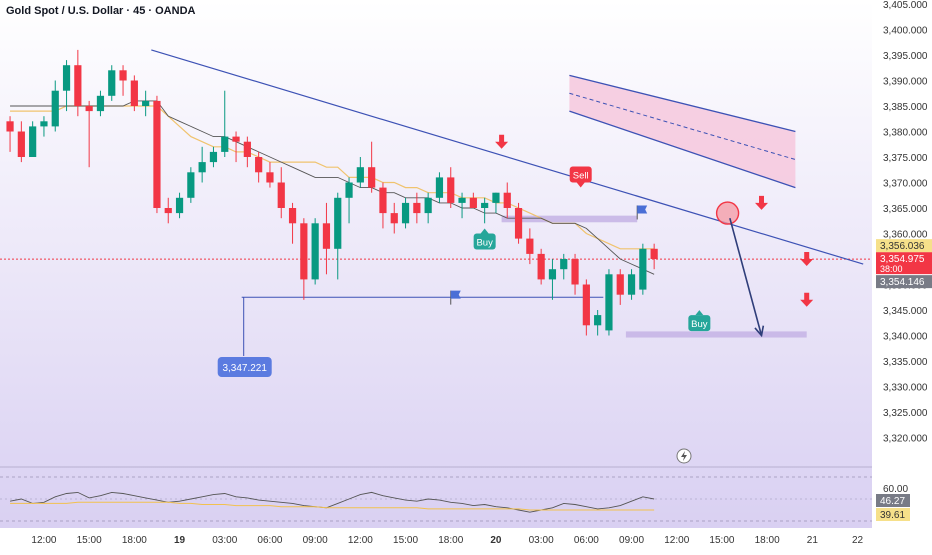 The image size is (932, 555). I want to click on measure-label: 3,347.221, so click(244, 368).